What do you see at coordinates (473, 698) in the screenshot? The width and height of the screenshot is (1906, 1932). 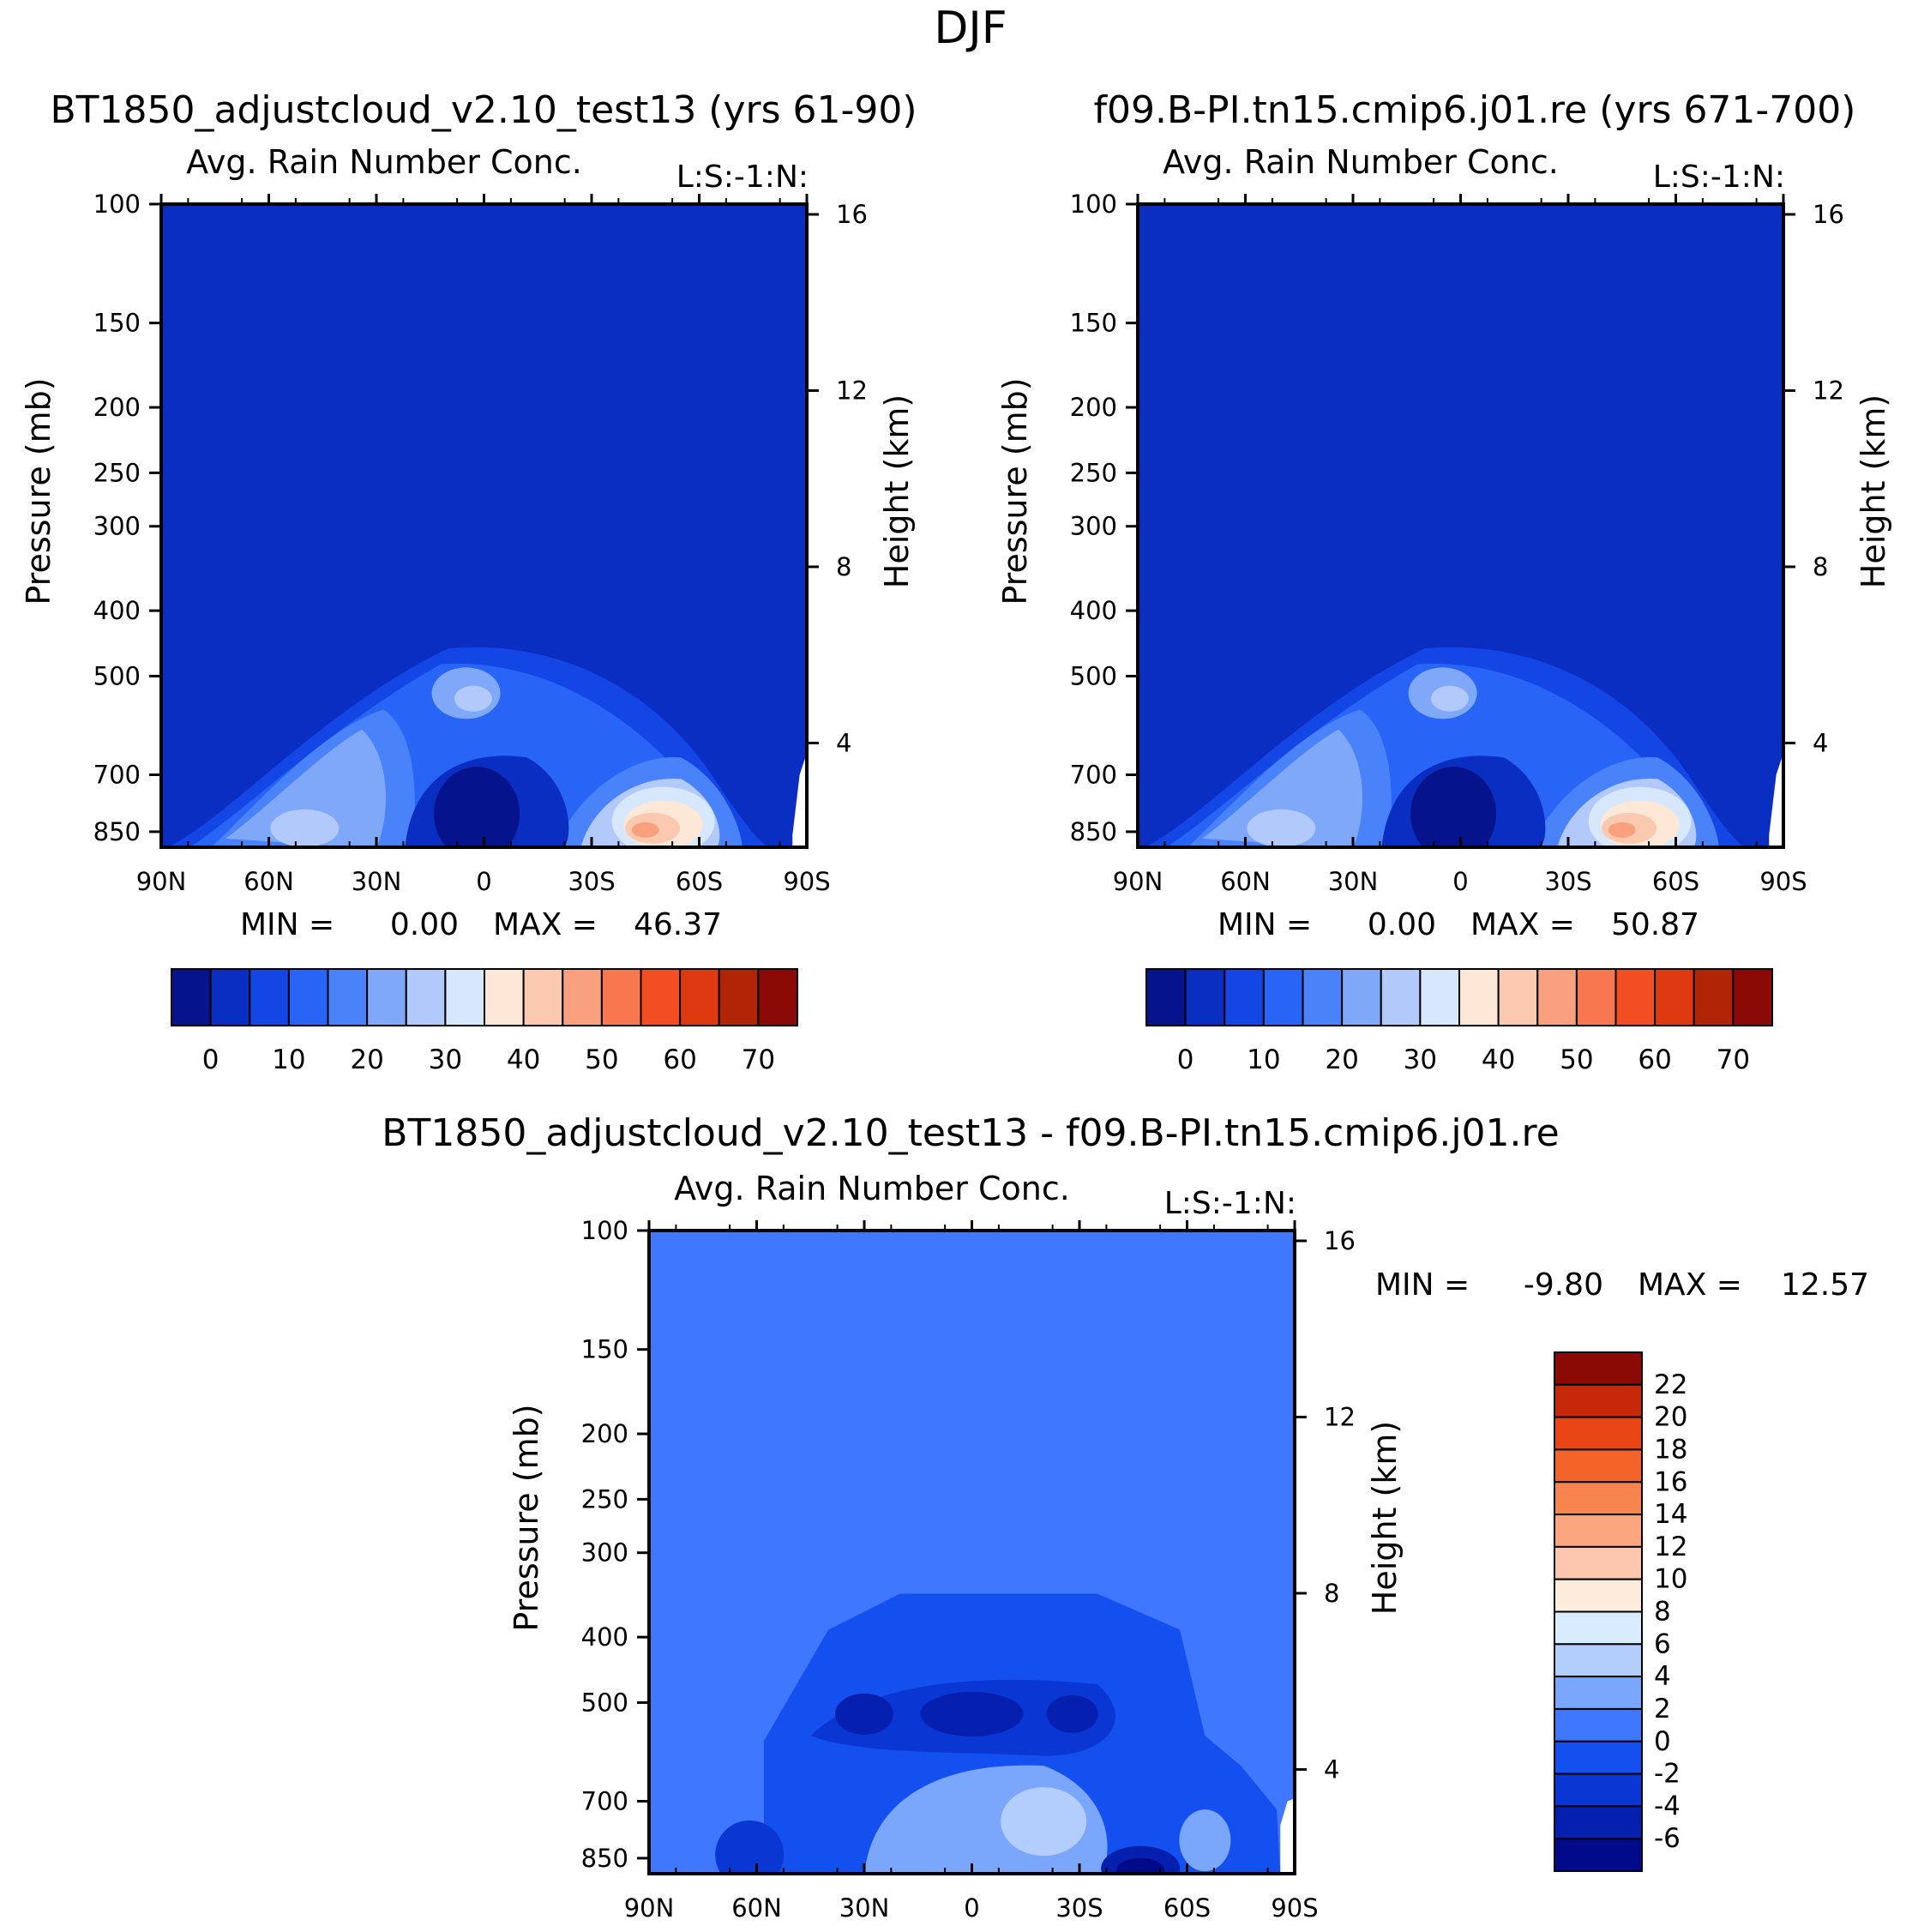 I see `band-level-6-upper` at bounding box center [473, 698].